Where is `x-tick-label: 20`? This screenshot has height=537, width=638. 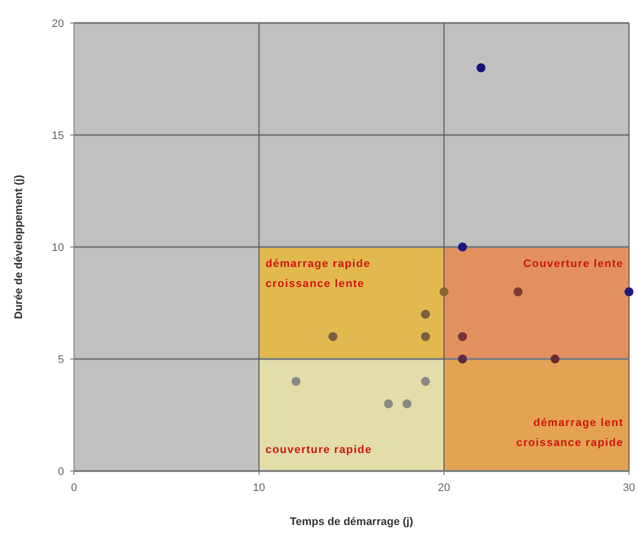
x-tick-label: 20 is located at coordinates (444, 488).